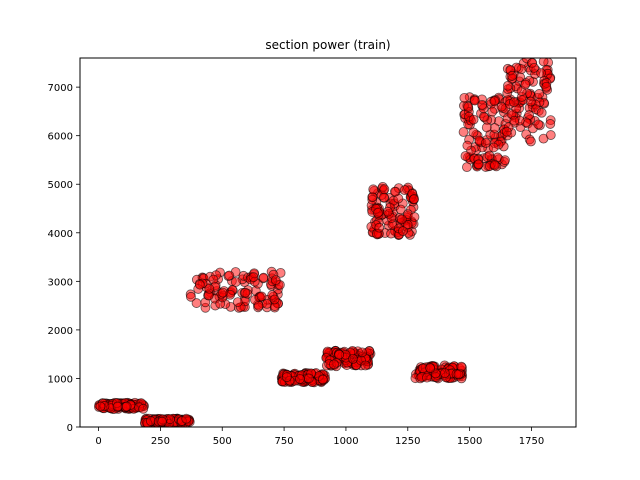  I want to click on x-tick-label: 1500, so click(469, 441).